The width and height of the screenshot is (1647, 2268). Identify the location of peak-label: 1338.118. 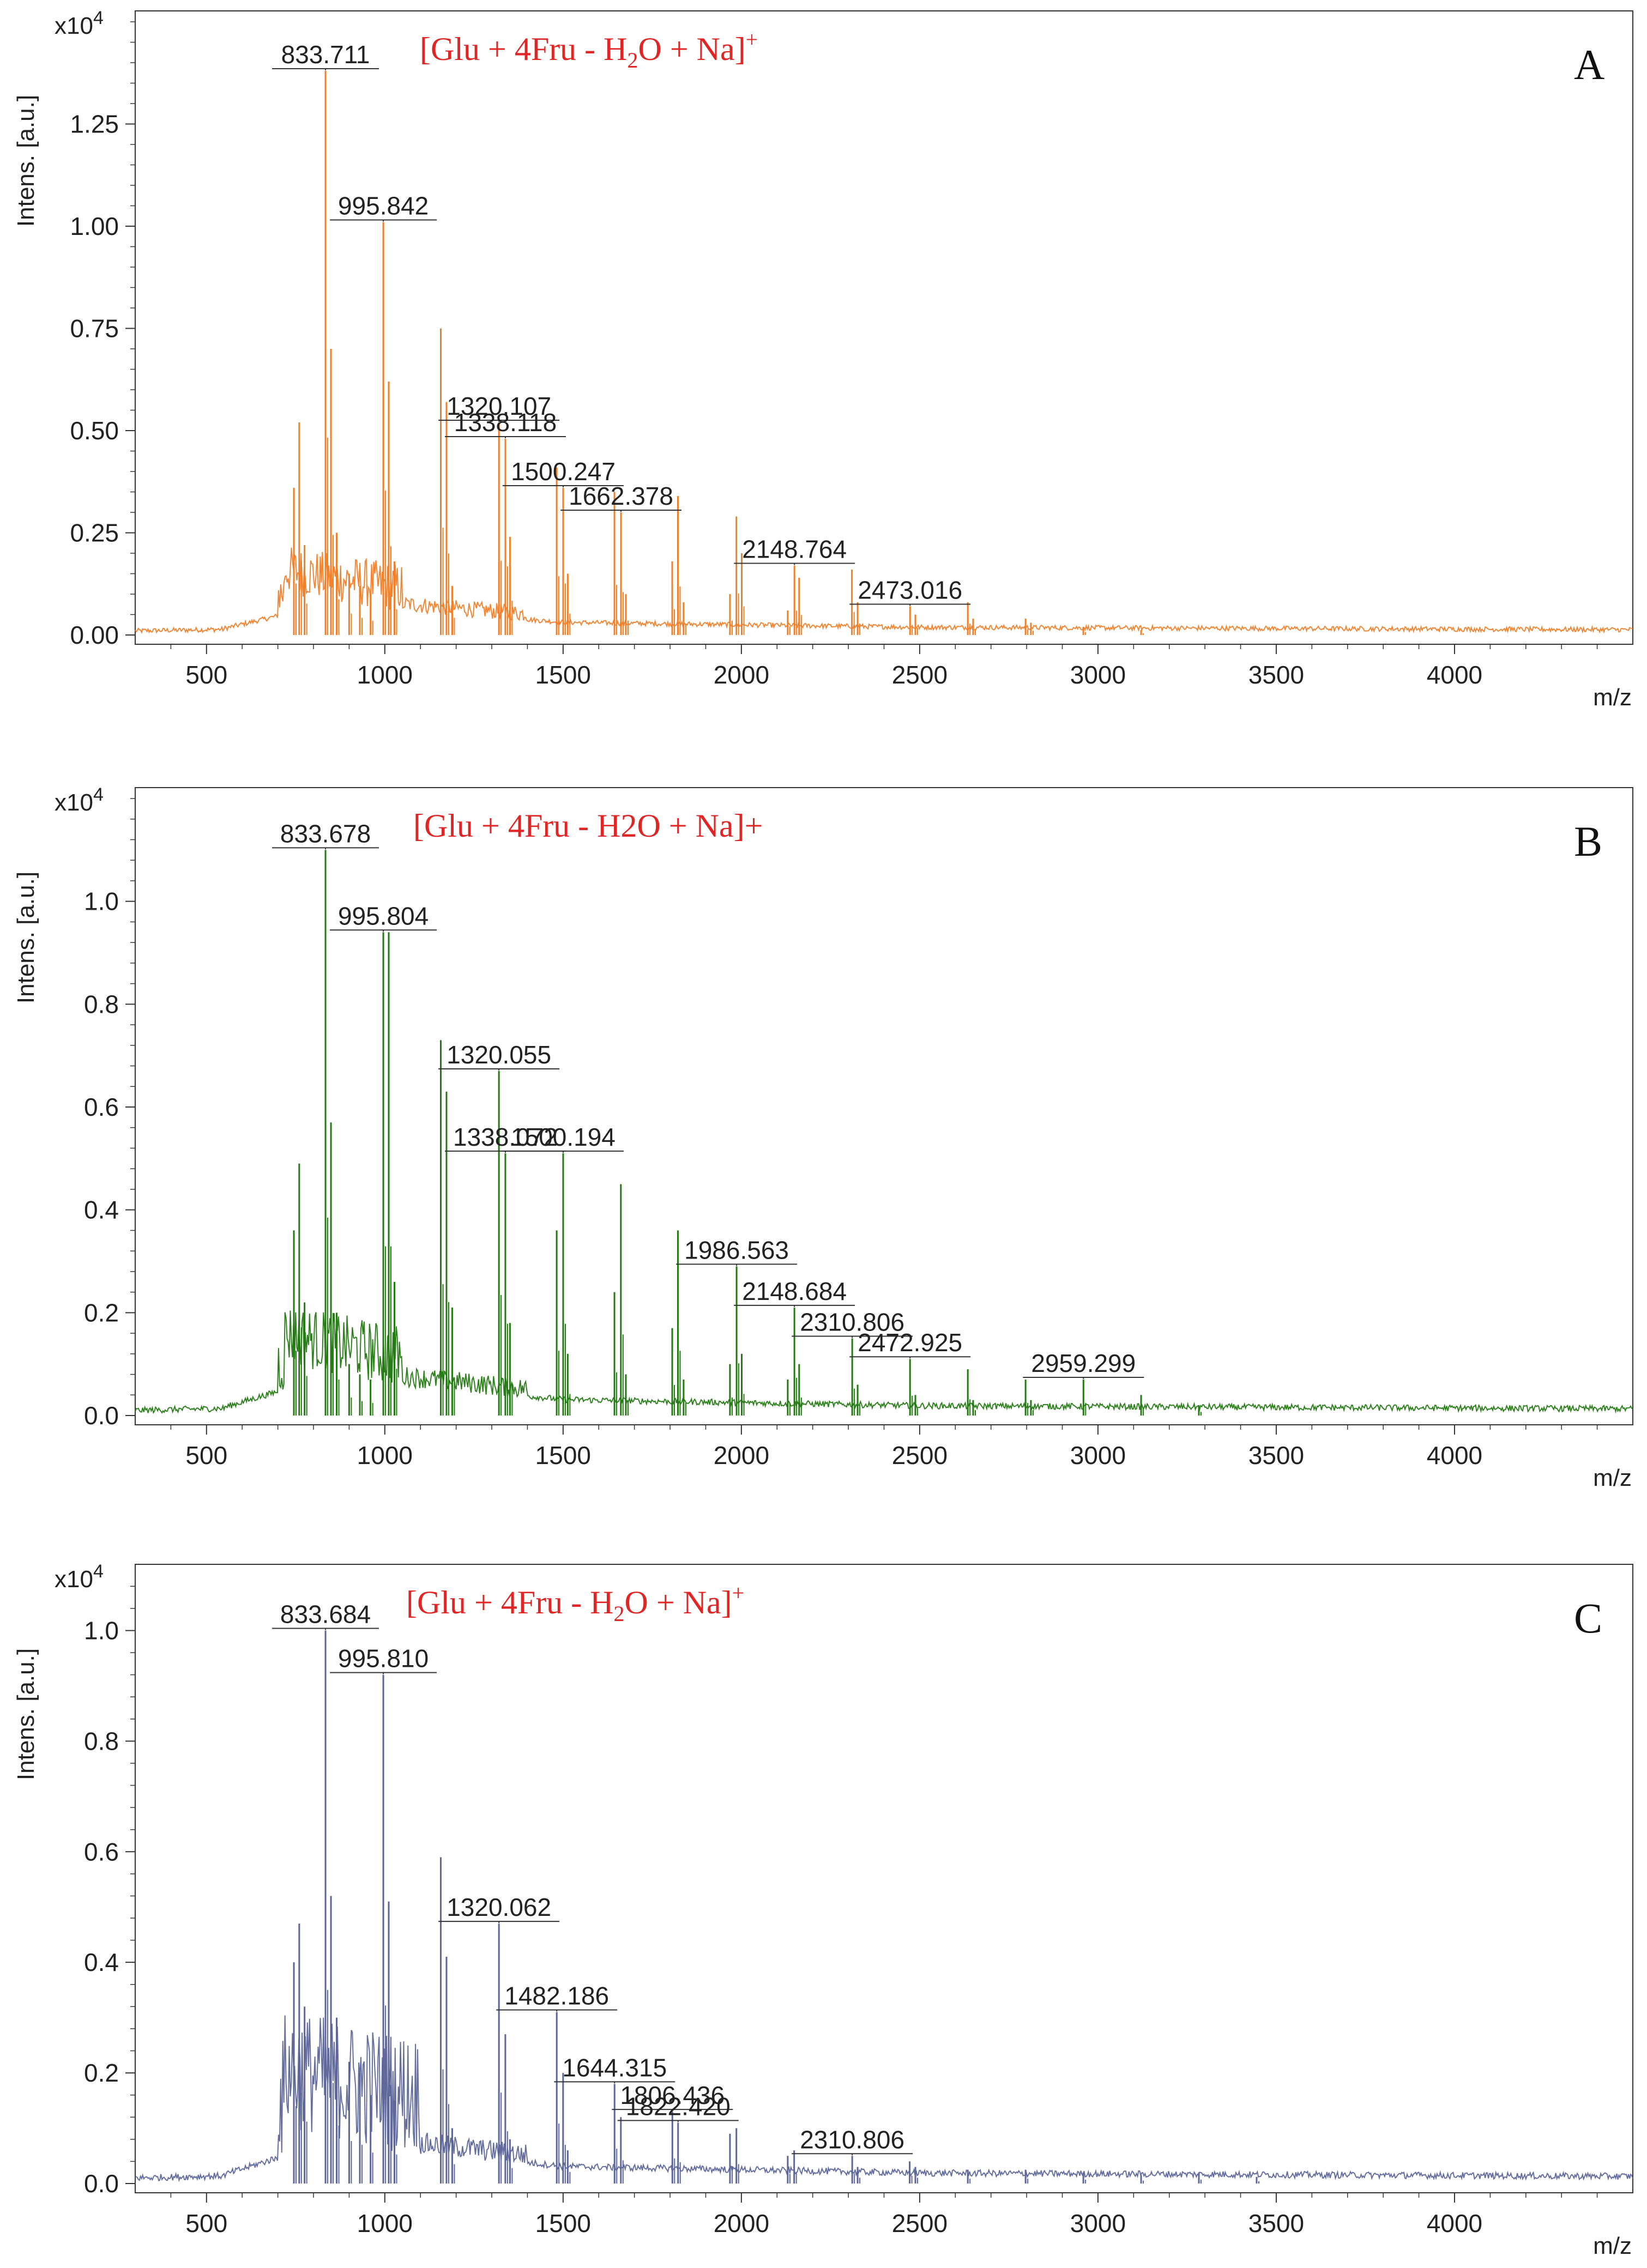
(505, 424).